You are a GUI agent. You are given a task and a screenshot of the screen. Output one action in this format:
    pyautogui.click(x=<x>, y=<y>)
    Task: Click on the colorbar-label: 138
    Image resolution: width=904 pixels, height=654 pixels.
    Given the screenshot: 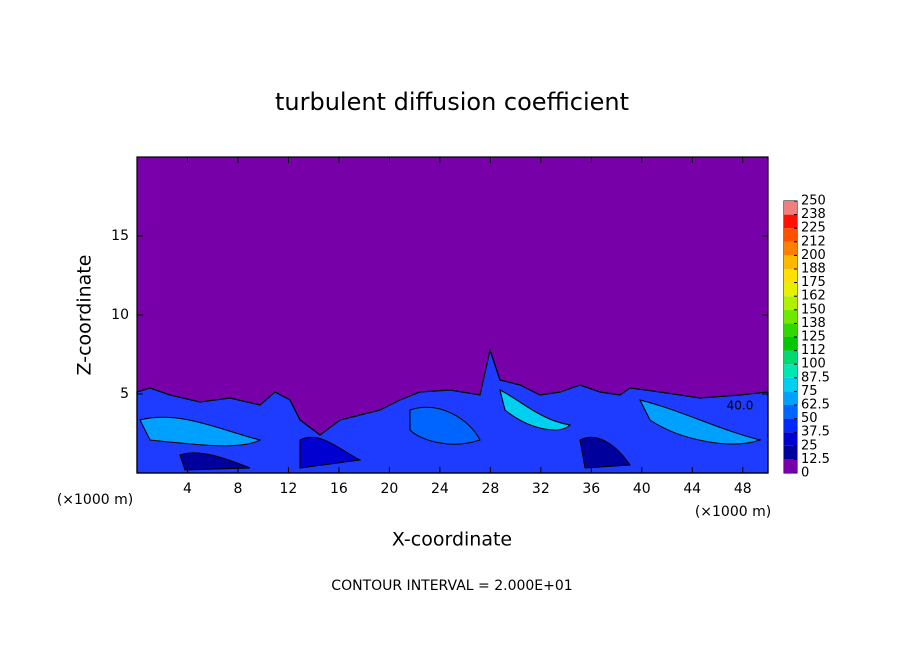 What is the action you would take?
    pyautogui.click(x=813, y=323)
    